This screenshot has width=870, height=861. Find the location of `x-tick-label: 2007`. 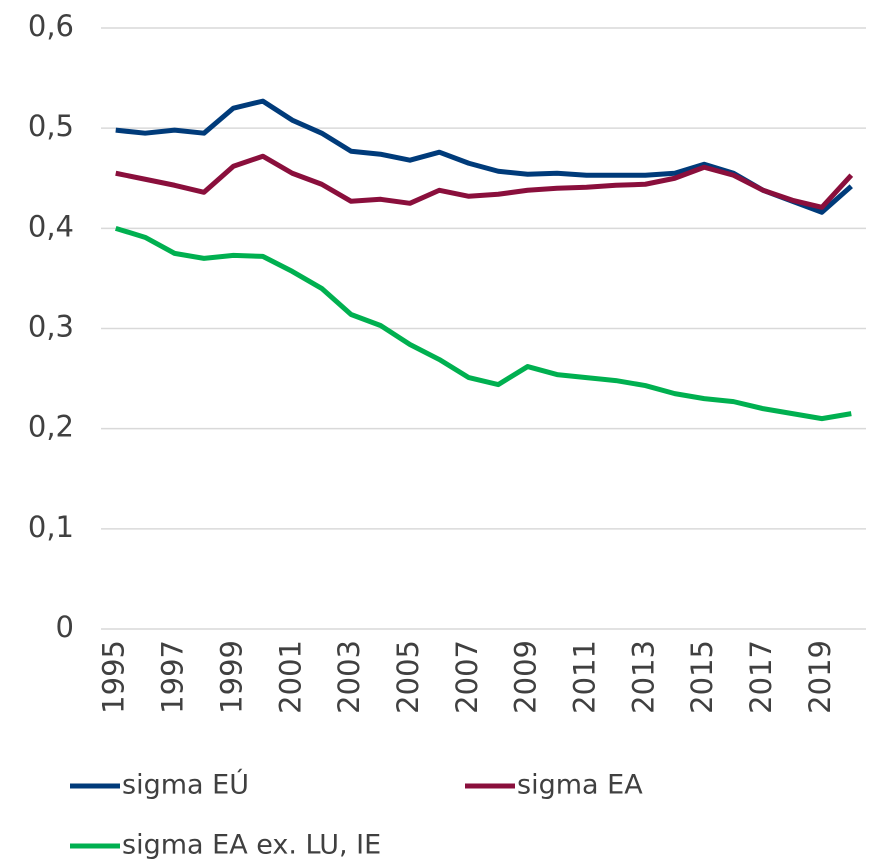

x-tick-label: 2007 is located at coordinates (467, 677).